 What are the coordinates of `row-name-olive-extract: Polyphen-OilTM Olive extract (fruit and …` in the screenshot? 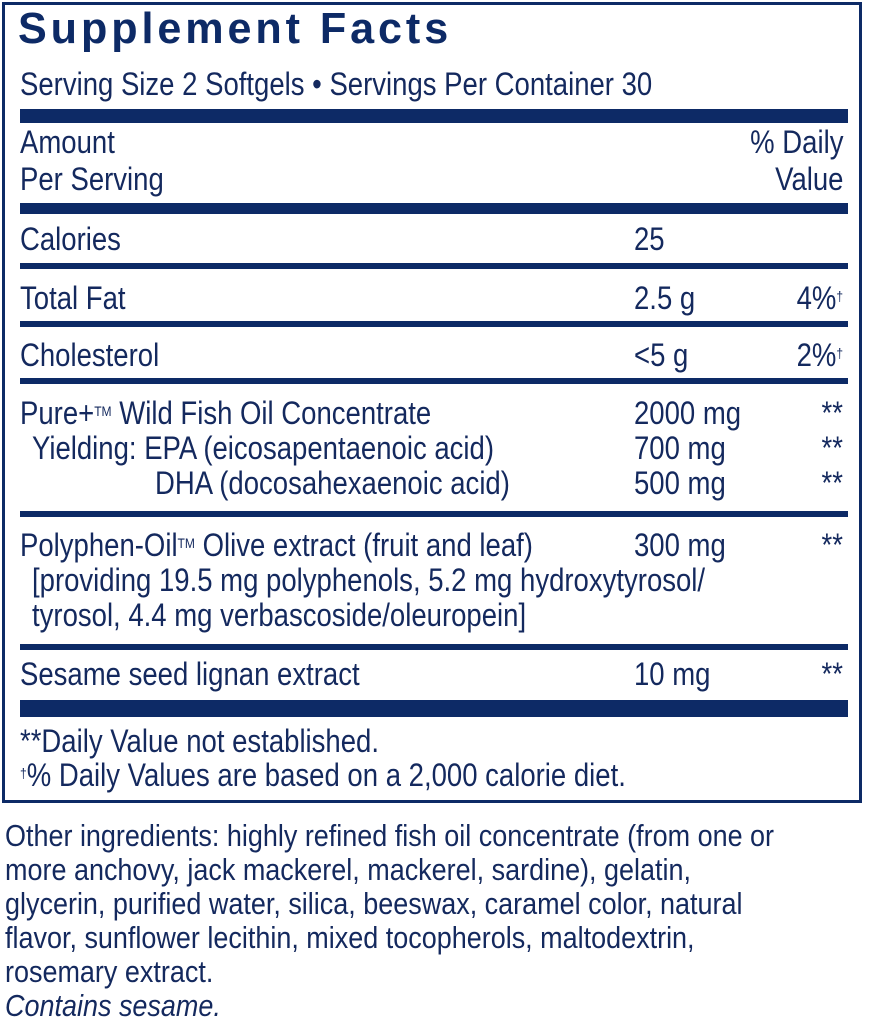 It's located at (276, 545).